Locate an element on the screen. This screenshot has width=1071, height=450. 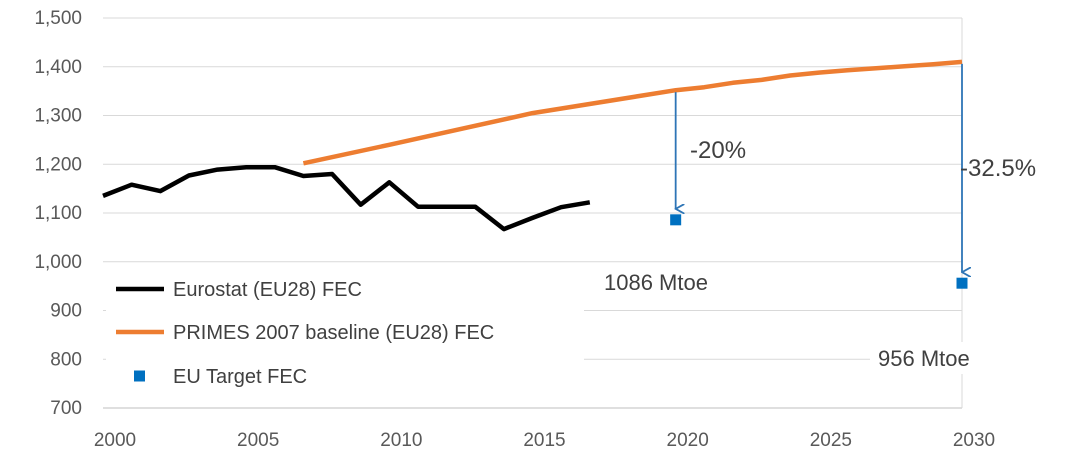
y-tick-label: 1,400 is located at coordinates (58, 67).